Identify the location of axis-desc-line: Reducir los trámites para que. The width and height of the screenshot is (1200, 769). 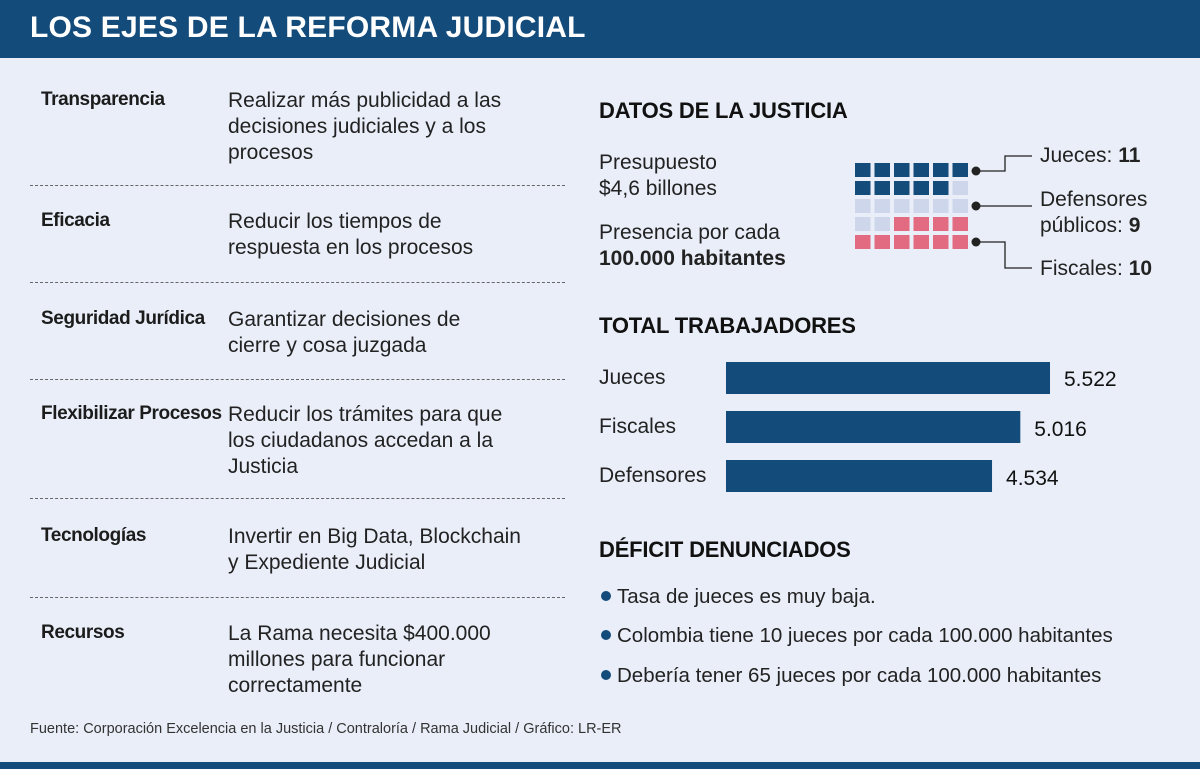
(365, 414).